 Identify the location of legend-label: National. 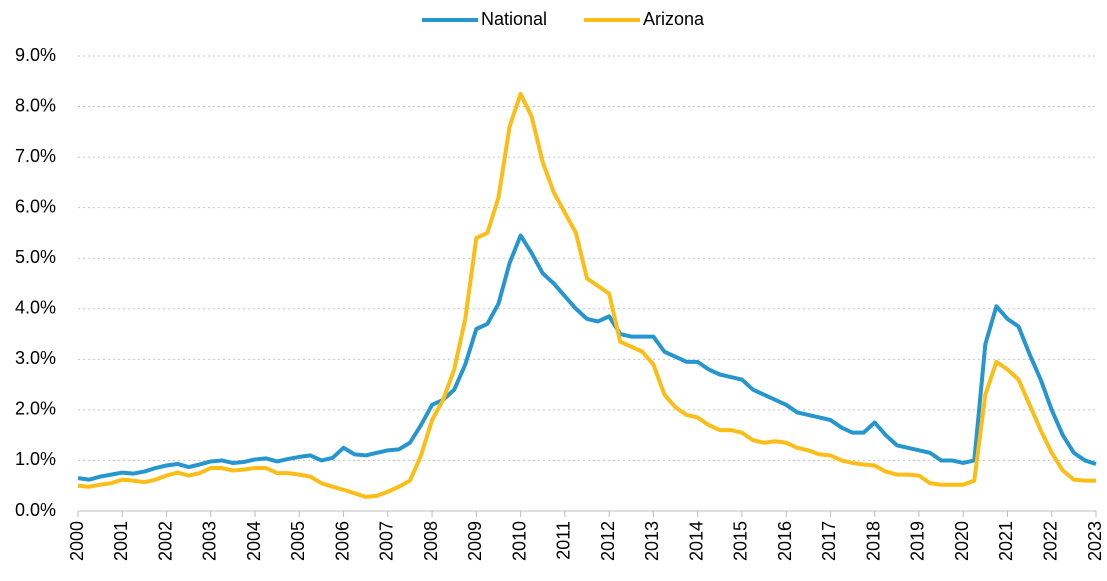
(514, 19).